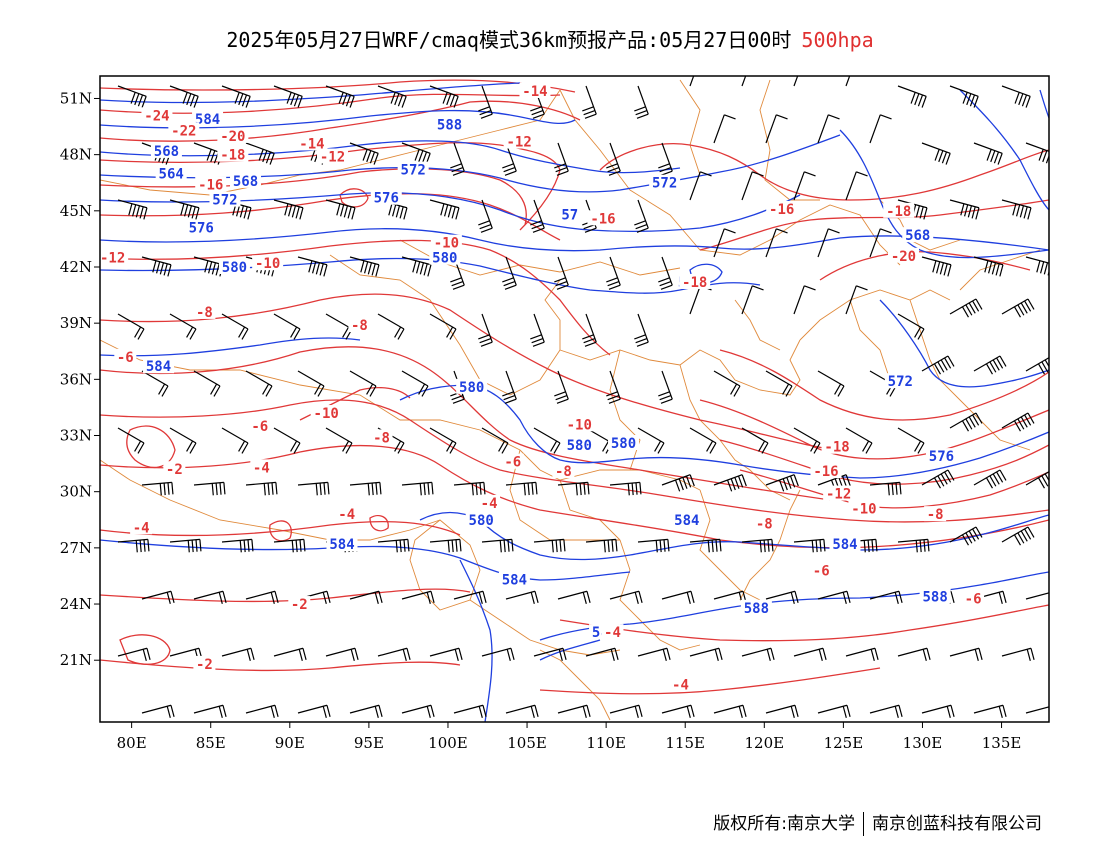 The width and height of the screenshot is (1100, 850). Describe the element at coordinates (76, 98) in the screenshot. I see `lat-tick-label: 51N` at that location.